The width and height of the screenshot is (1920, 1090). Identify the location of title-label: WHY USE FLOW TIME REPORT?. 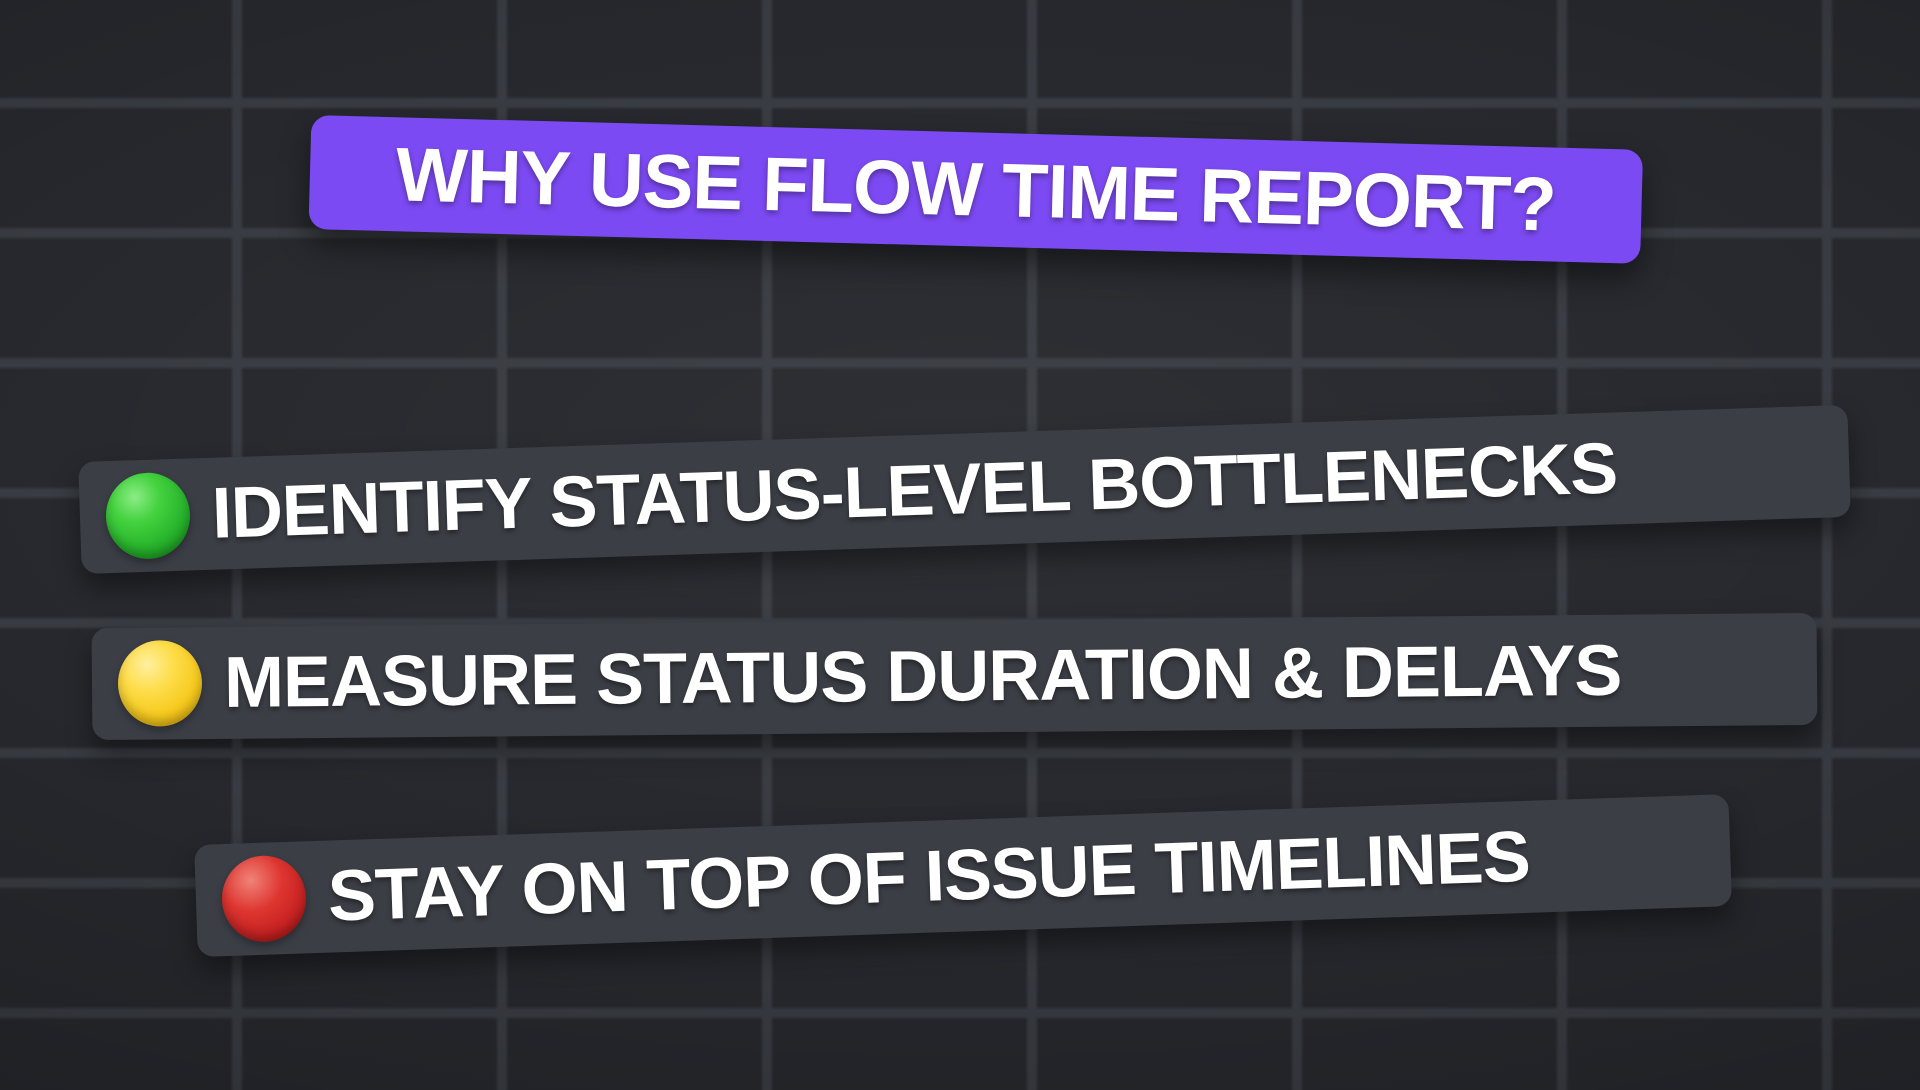
(975, 189).